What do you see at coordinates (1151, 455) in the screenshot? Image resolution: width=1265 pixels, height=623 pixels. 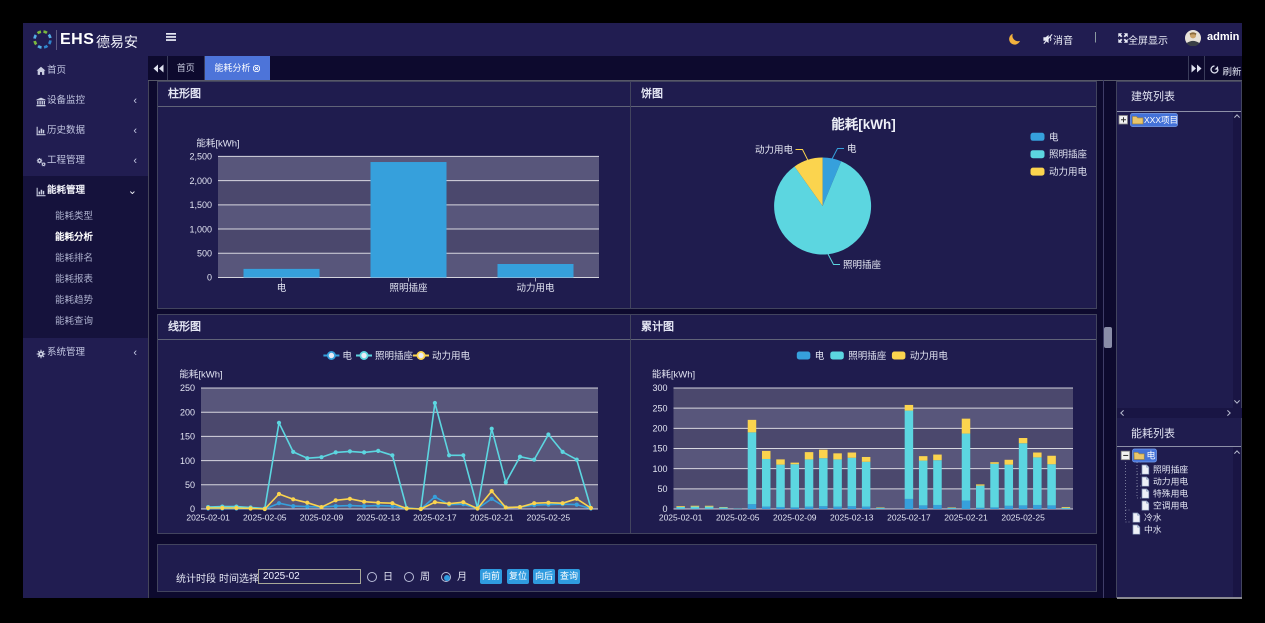 I see `svg-text: 电` at bounding box center [1151, 455].